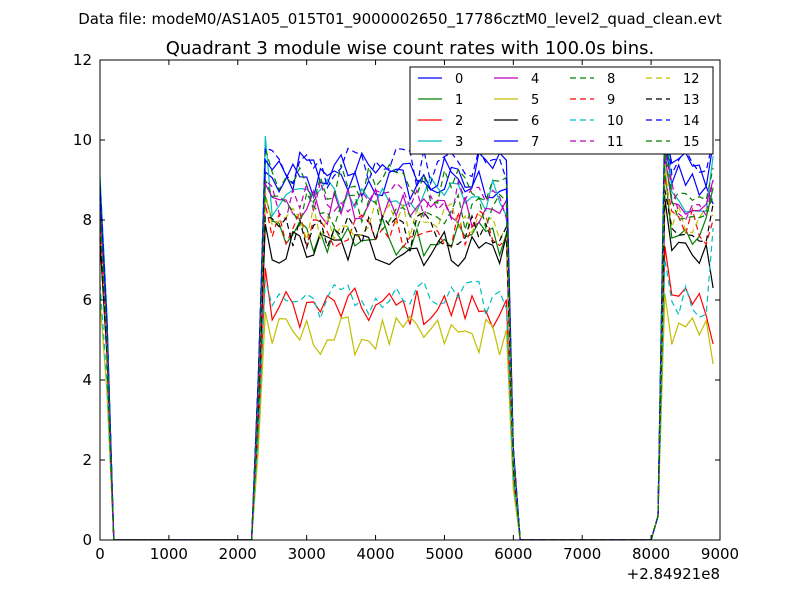 The image size is (800, 600). Describe the element at coordinates (82, 140) in the screenshot. I see `y-tick-label: 10` at that location.